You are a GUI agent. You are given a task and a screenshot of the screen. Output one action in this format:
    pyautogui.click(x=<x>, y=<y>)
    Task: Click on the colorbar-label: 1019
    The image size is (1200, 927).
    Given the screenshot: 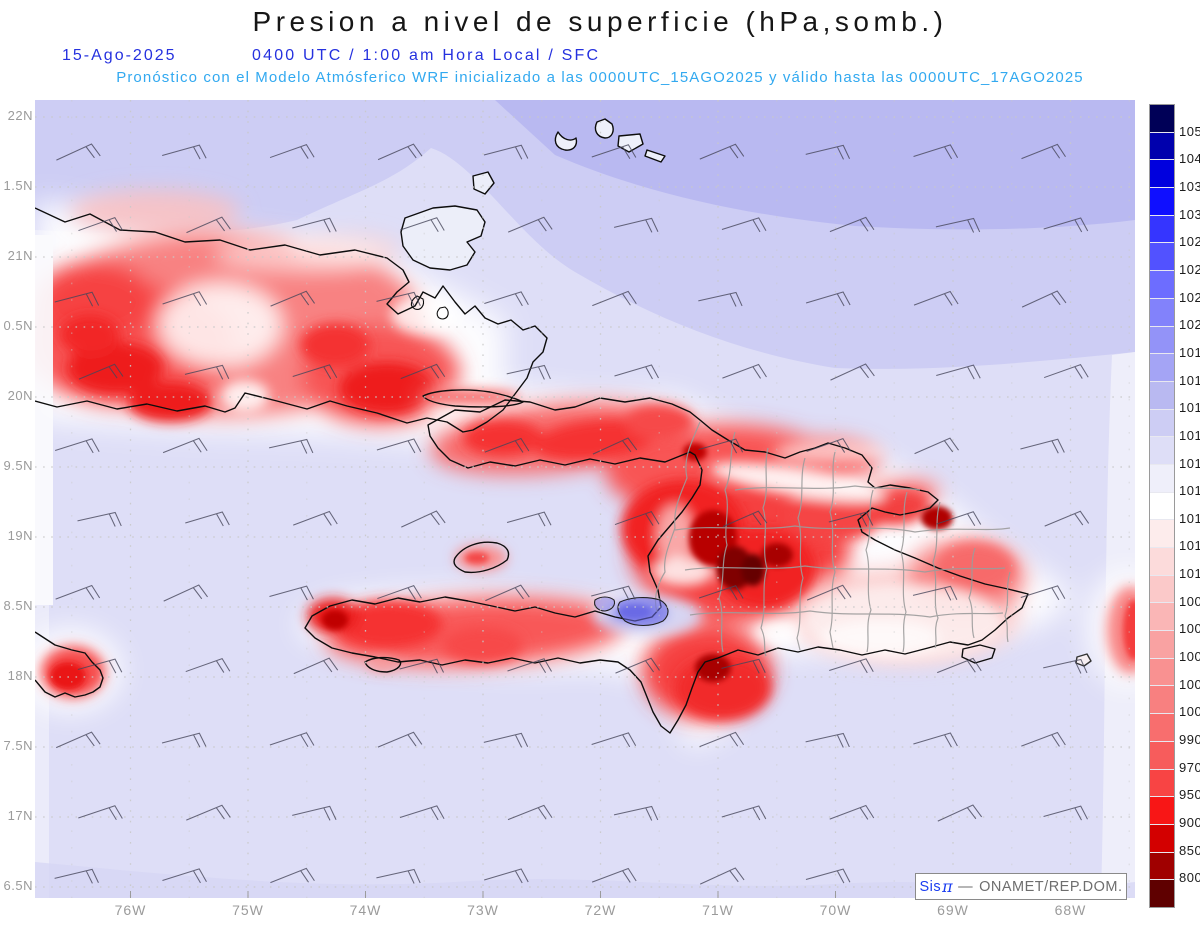 What is the action you would take?
    pyautogui.click(x=1189, y=352)
    